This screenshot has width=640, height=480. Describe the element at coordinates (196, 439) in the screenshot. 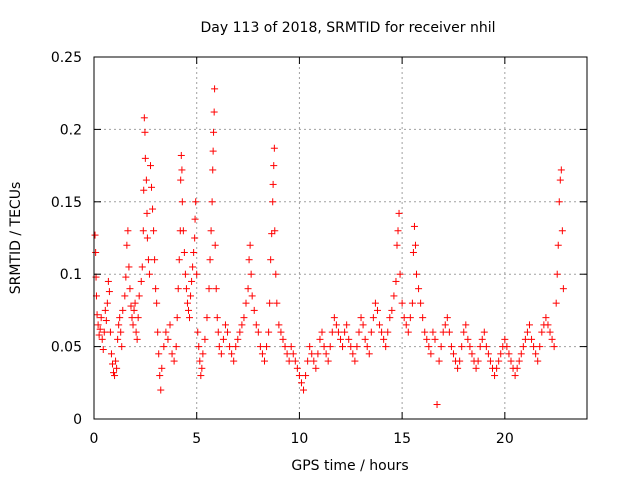

I see `x-tick-label: 5` at that location.